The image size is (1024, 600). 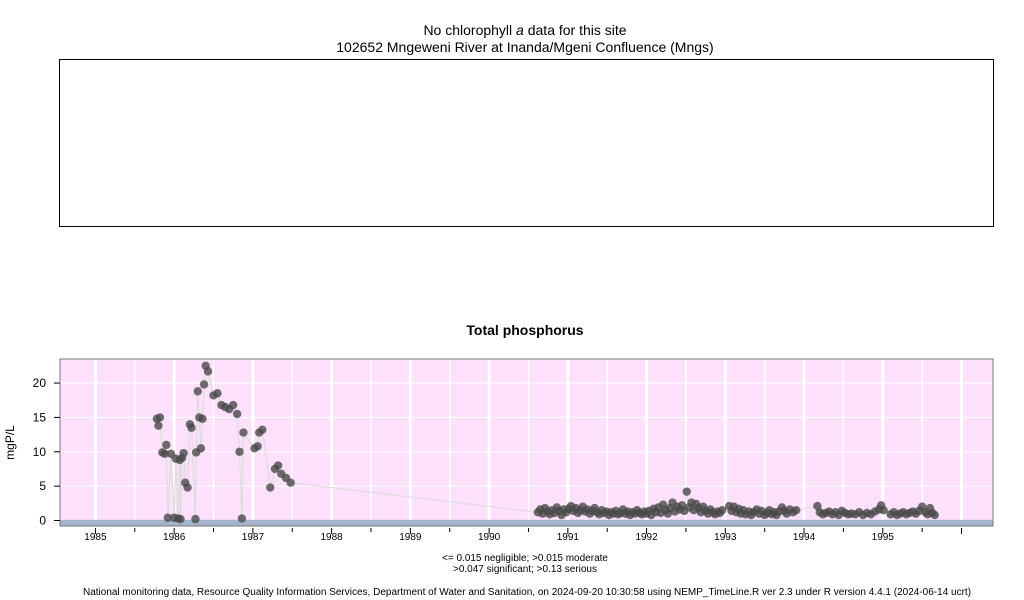 I want to click on x-tick-label: 1994, so click(x=804, y=537).